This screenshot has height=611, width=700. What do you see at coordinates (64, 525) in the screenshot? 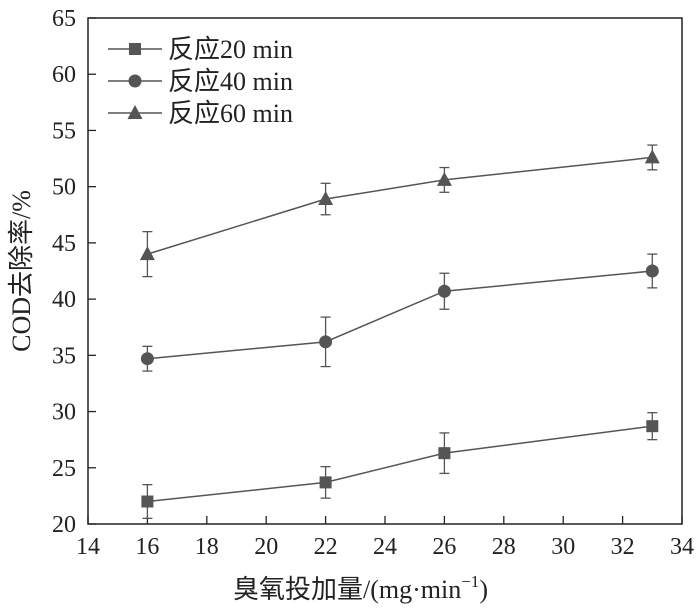
I see `y-tick-label: 20` at bounding box center [64, 525].